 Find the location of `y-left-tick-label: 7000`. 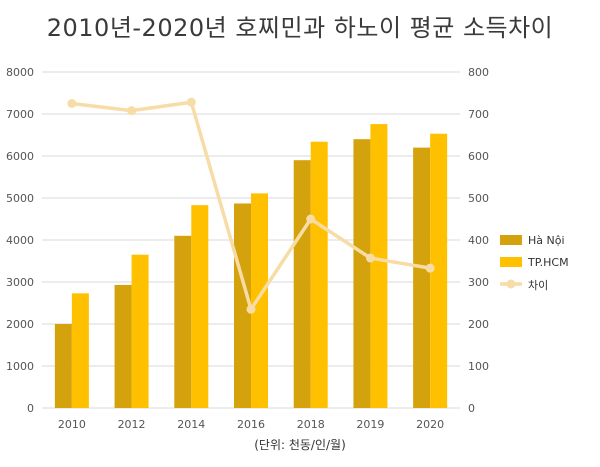

y-left-tick-label: 7000 is located at coordinates (20, 114).